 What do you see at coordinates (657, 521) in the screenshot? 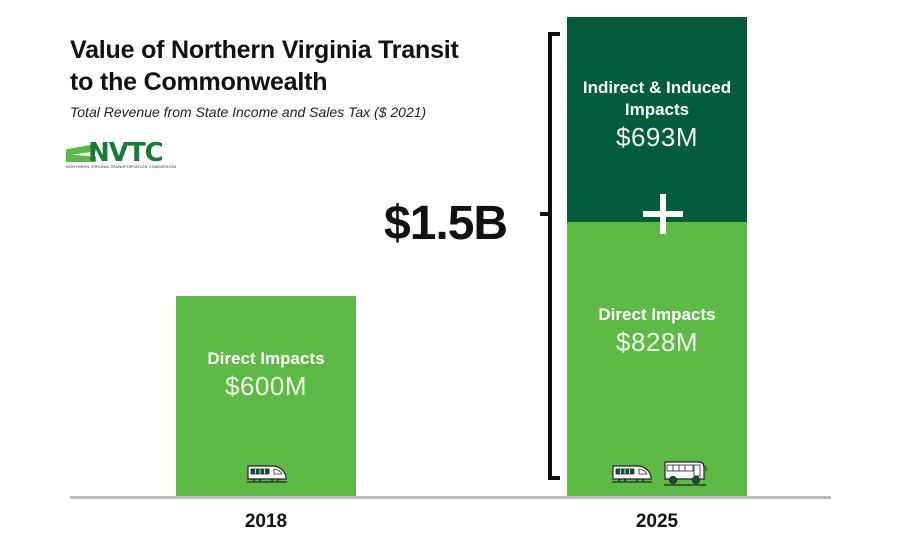
I see `x-label-2025: 2025` at bounding box center [657, 521].